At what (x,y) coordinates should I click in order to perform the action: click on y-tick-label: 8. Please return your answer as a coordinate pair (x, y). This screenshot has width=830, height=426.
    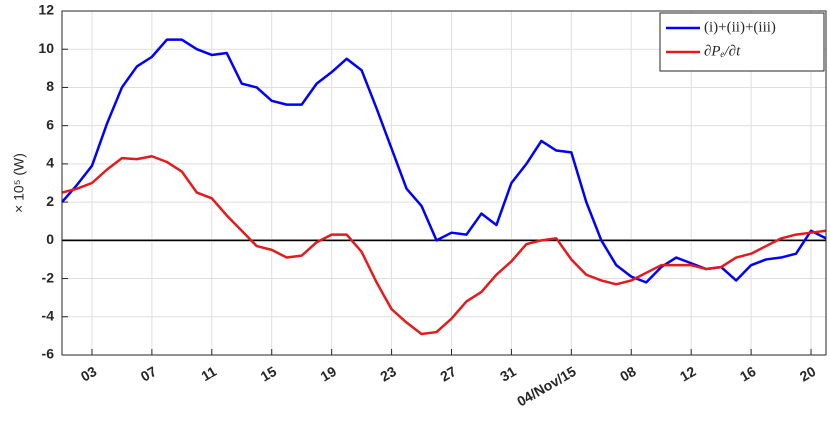
    Looking at the image, I should click on (50, 86).